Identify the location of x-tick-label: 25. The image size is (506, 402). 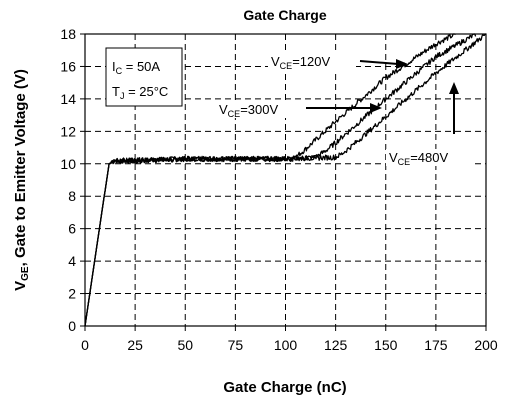
(135, 345).